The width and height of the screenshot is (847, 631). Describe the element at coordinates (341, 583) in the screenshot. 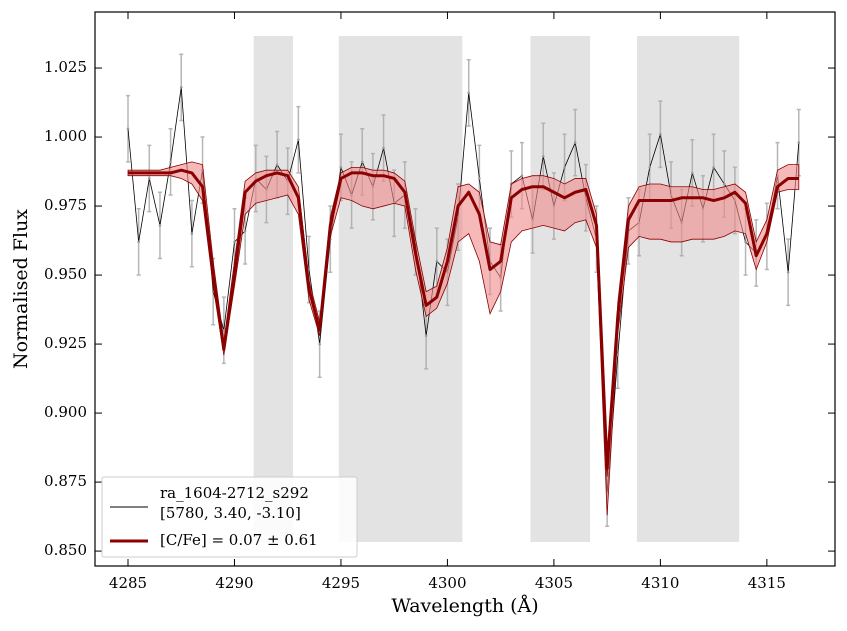

I see `x-tick-label: 4295` at that location.